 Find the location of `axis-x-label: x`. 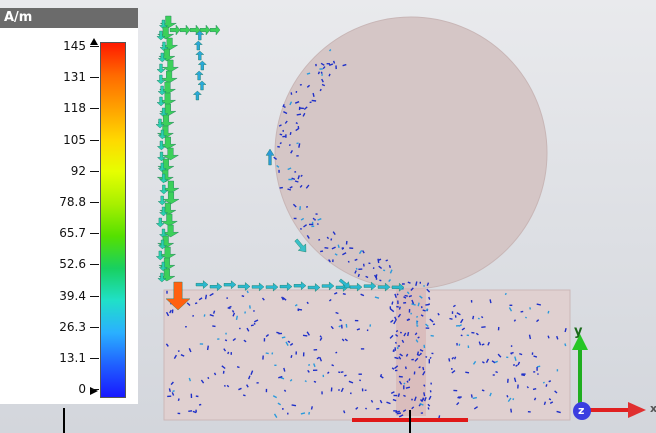

axis-x-label: x is located at coordinates (653, 408).